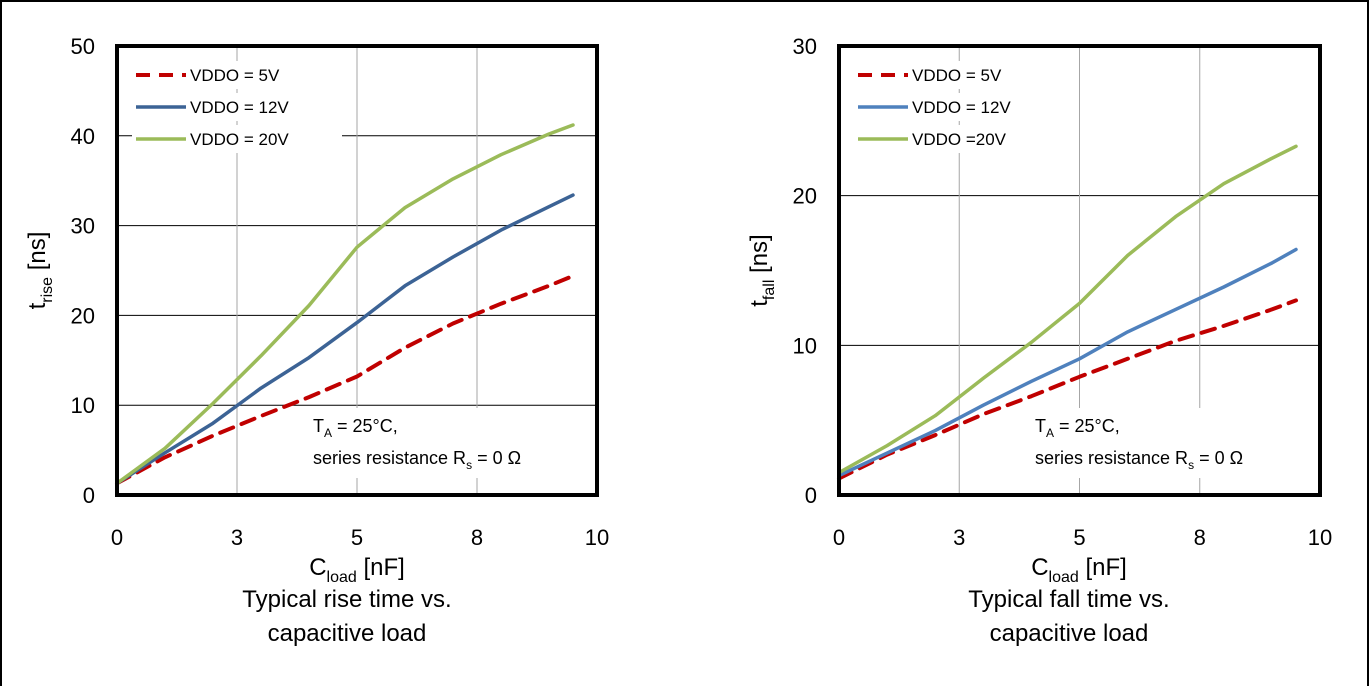 The image size is (1369, 686). Describe the element at coordinates (83, 136) in the screenshot. I see `y-tick-label: 40` at that location.